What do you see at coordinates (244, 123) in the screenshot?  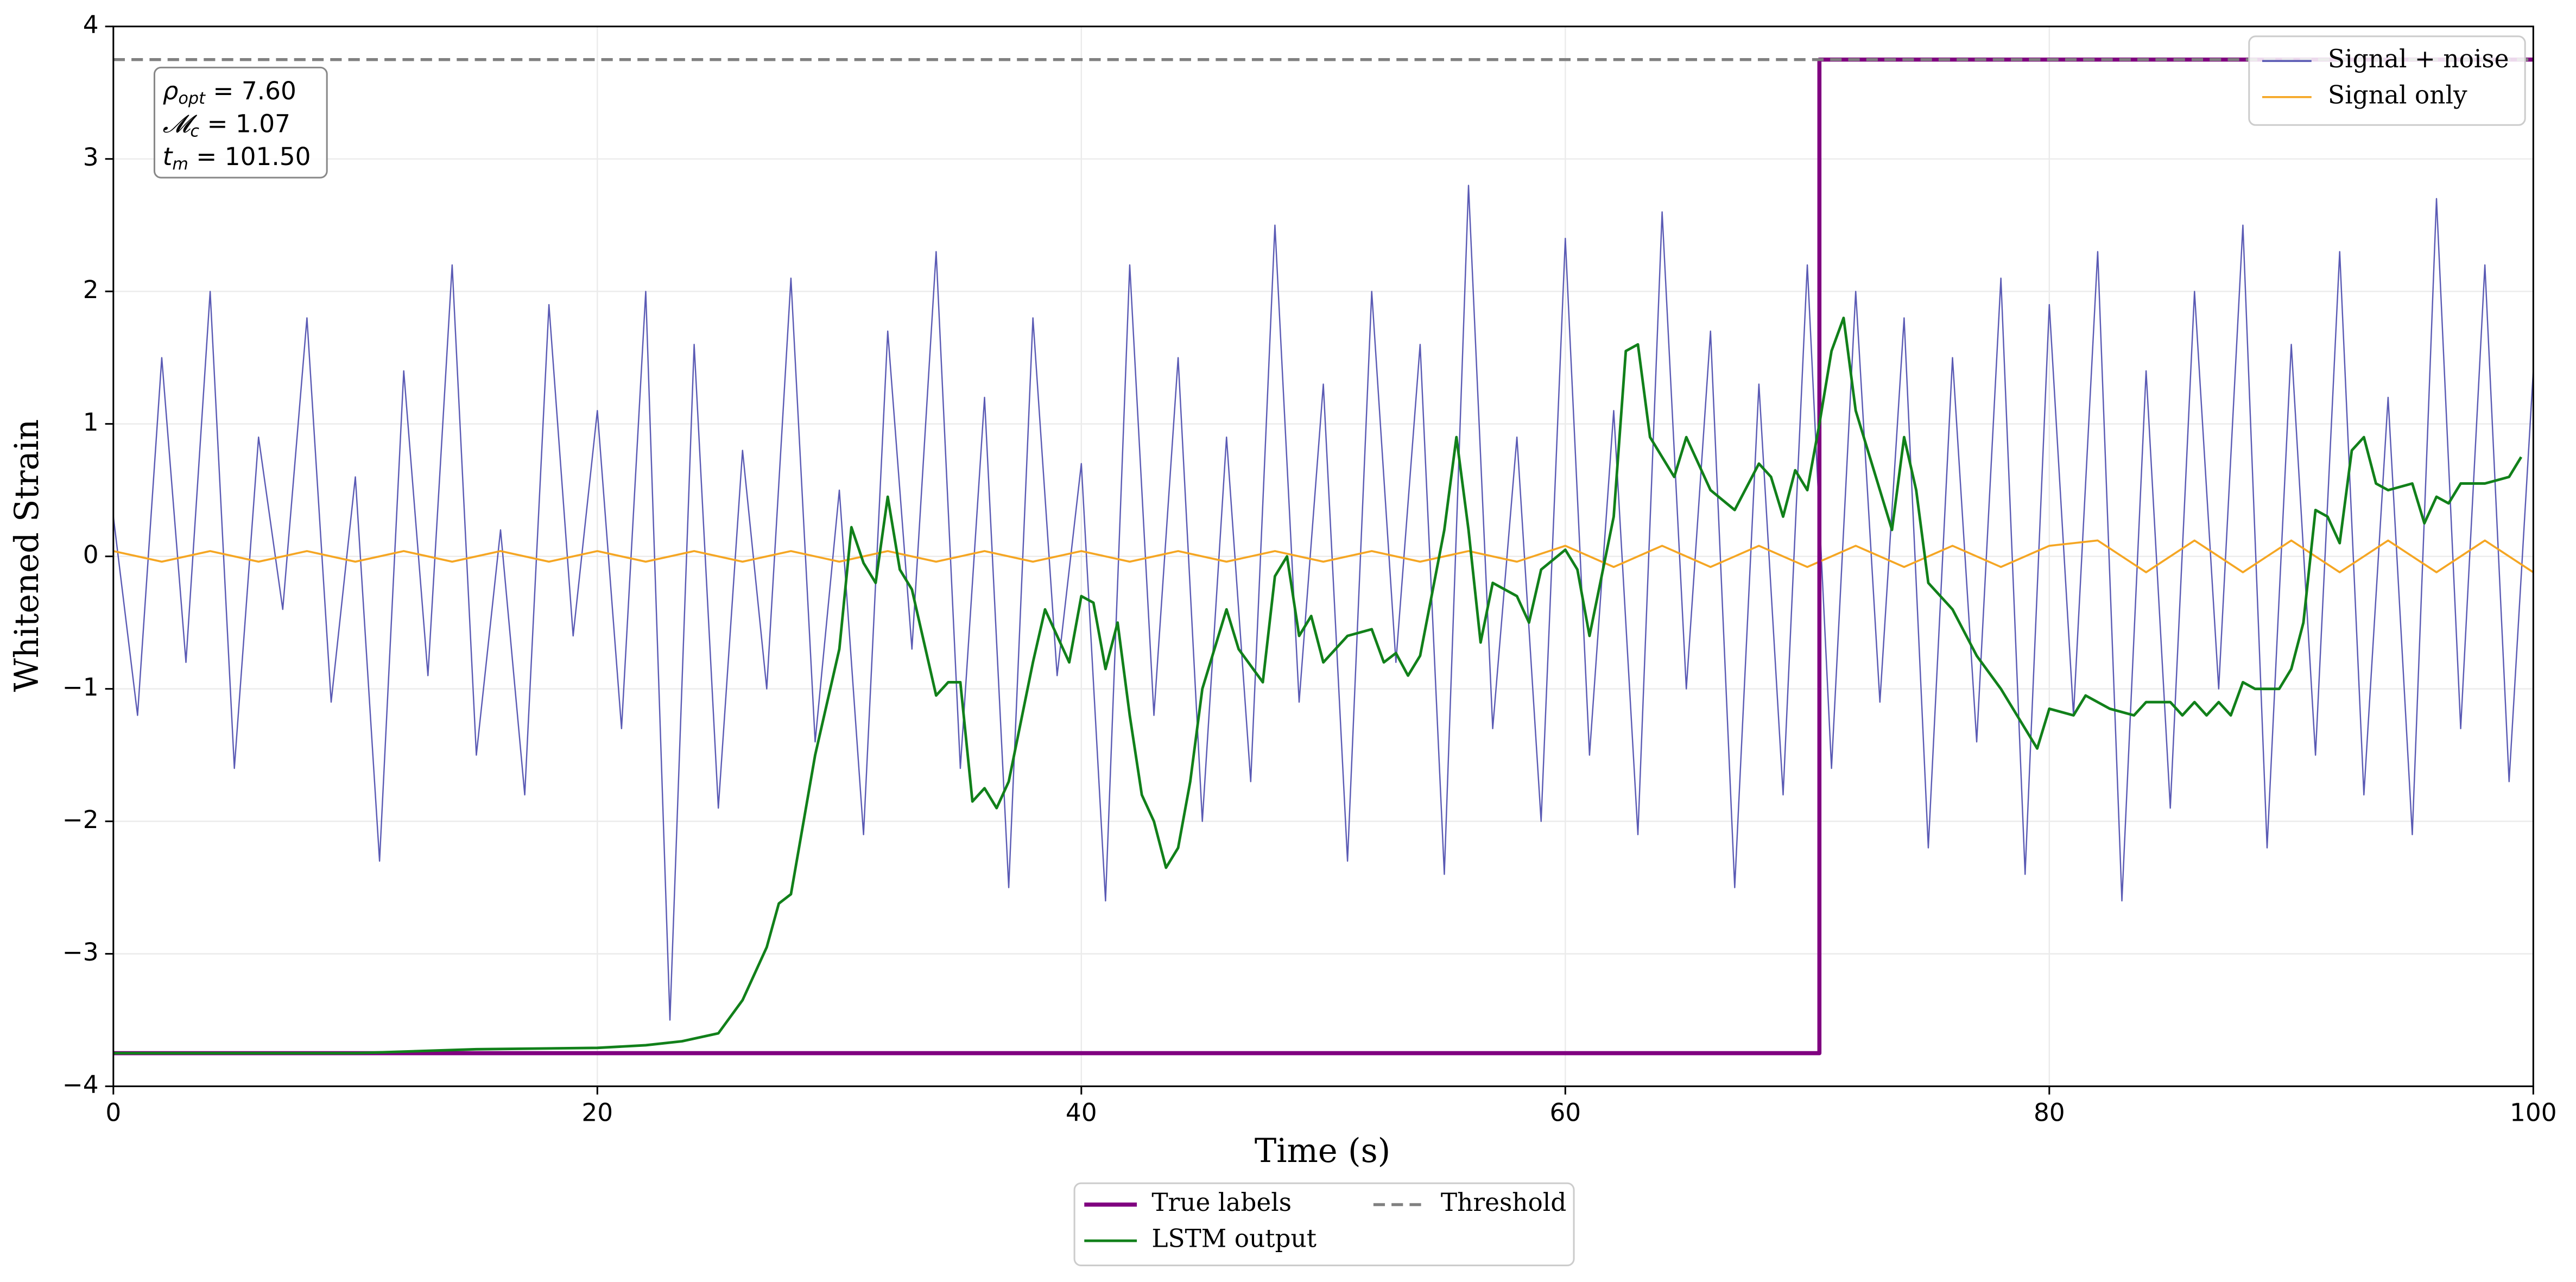 I see `annotation-text: = 1.07` at bounding box center [244, 123].